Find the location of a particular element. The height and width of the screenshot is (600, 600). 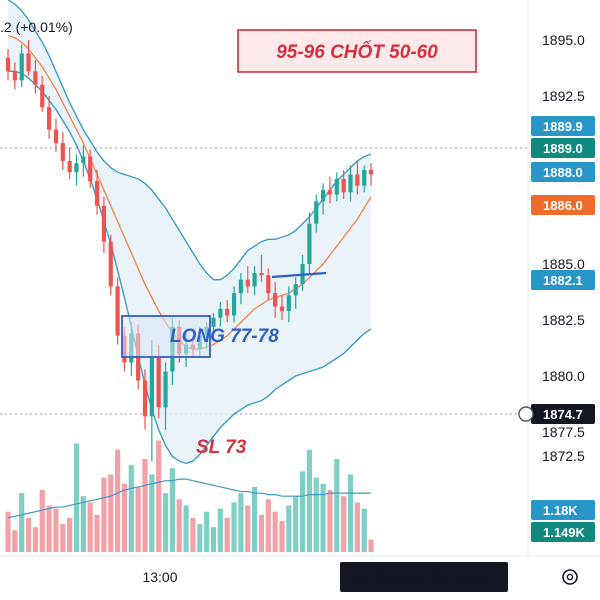

crosshair-time-tag-bg is located at coordinates (424, 577).